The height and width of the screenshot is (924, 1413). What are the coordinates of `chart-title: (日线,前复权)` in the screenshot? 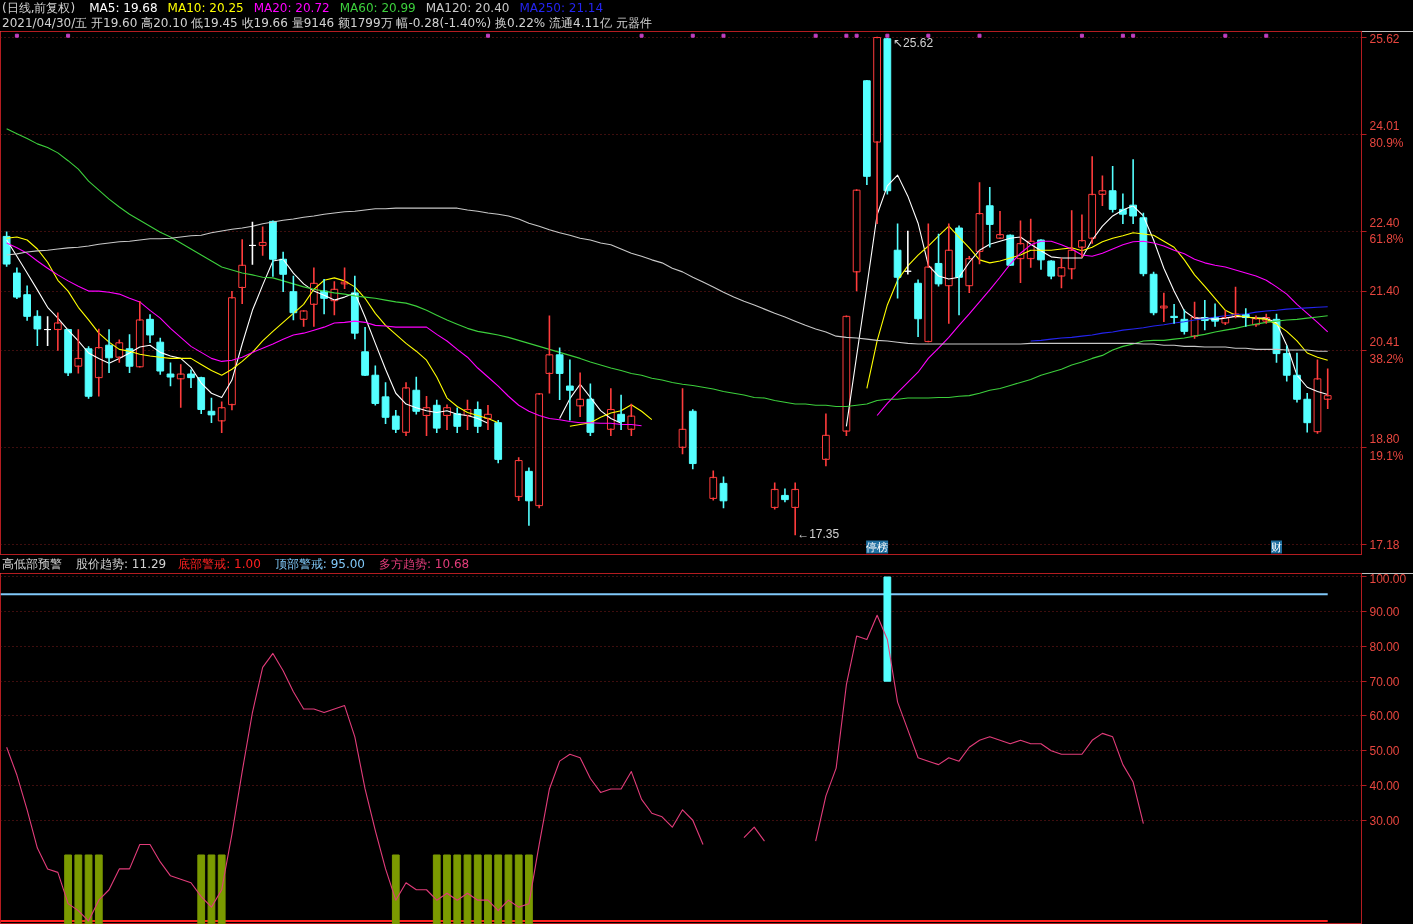 It's located at (39, 8).